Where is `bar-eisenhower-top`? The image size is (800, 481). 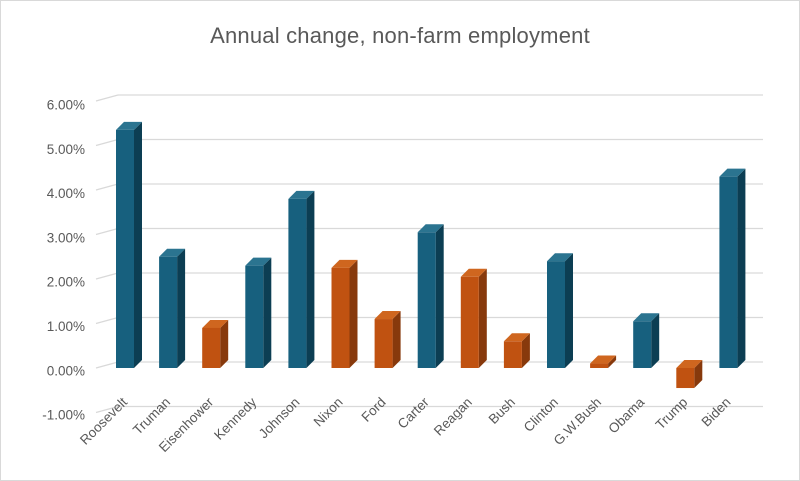
bar-eisenhower-top is located at coordinates (215, 323).